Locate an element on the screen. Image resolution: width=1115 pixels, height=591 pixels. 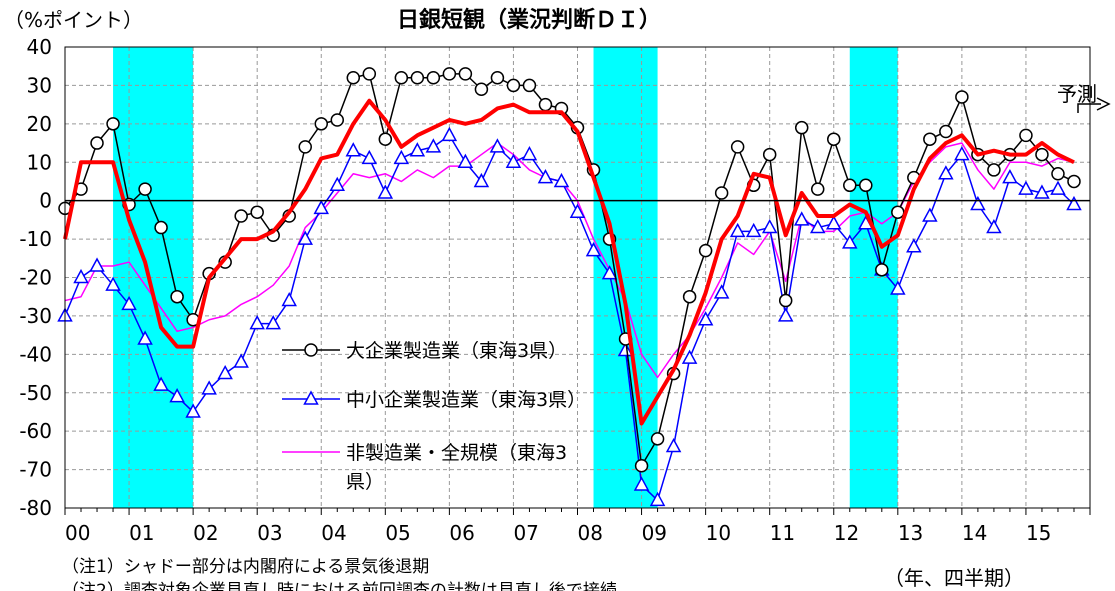
legend-entry-1: 大企業製造業（東海3県） is located at coordinates (424, 351).